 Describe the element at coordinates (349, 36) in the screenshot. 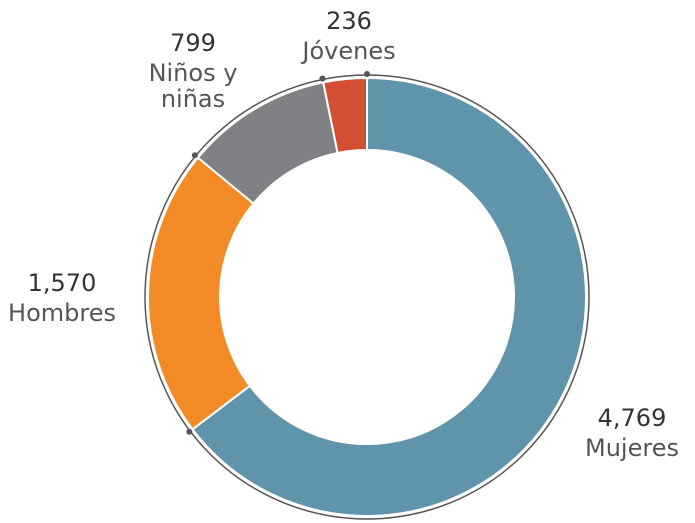

I see `data-label: 236 Jóvenes` at that location.